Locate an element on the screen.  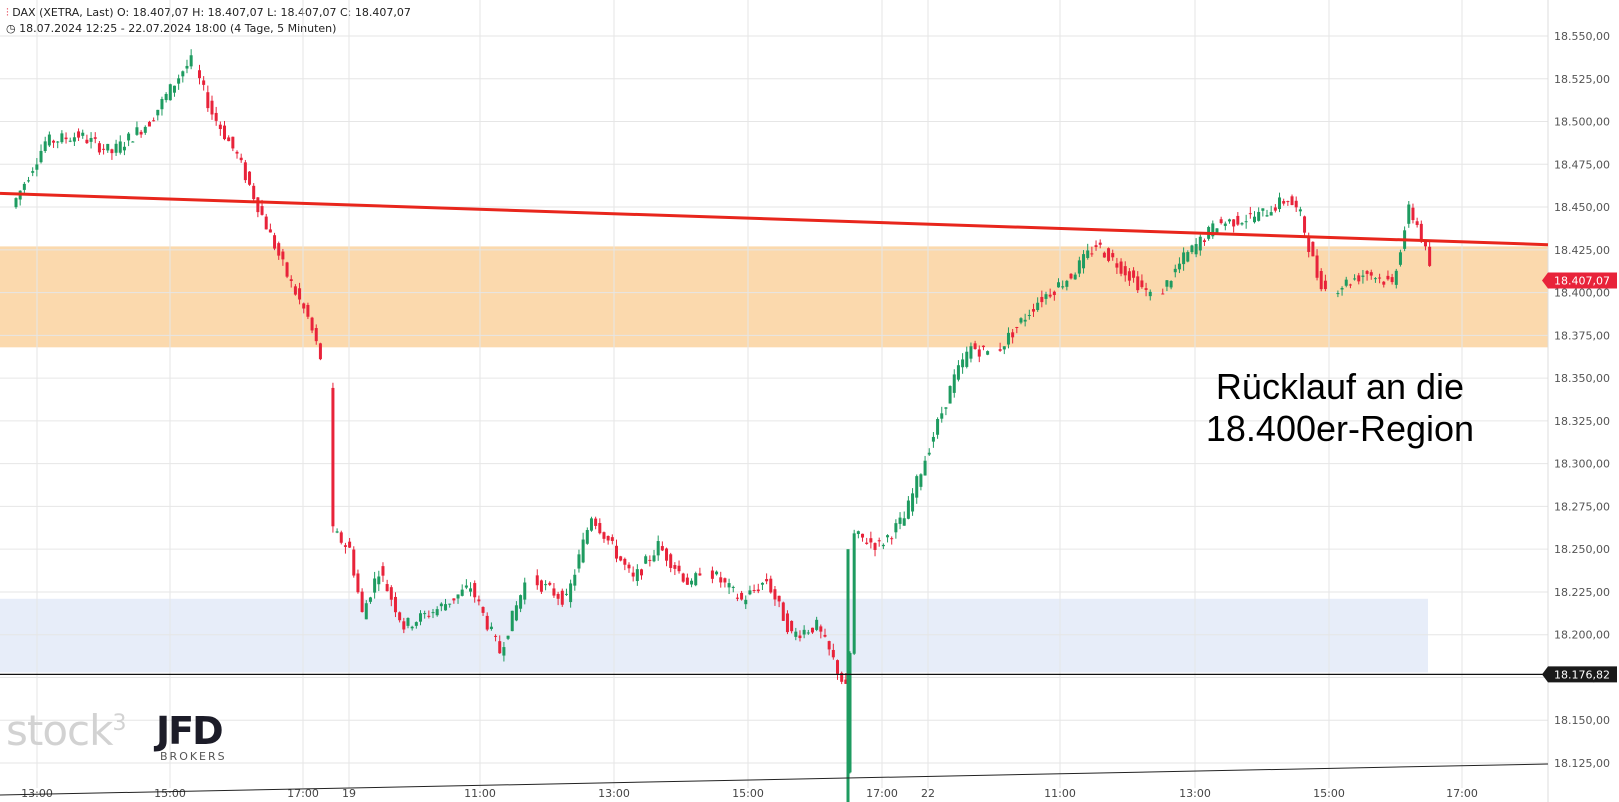
y-tick-label: 18.300,00 is located at coordinates (1582, 464).